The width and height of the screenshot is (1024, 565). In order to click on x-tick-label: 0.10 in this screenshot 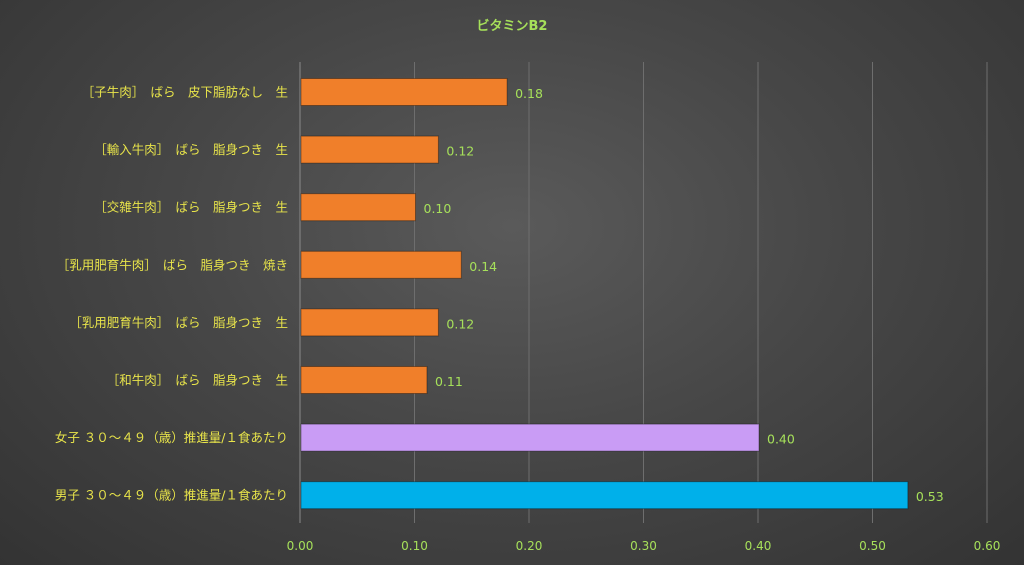, I will do `click(414, 546)`.